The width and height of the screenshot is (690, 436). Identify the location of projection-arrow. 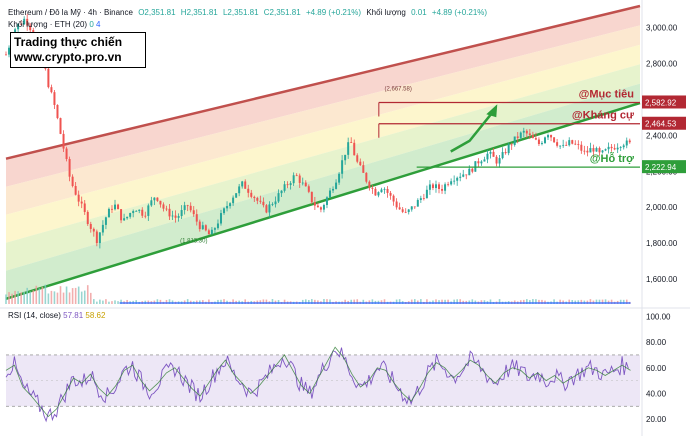
(473, 131).